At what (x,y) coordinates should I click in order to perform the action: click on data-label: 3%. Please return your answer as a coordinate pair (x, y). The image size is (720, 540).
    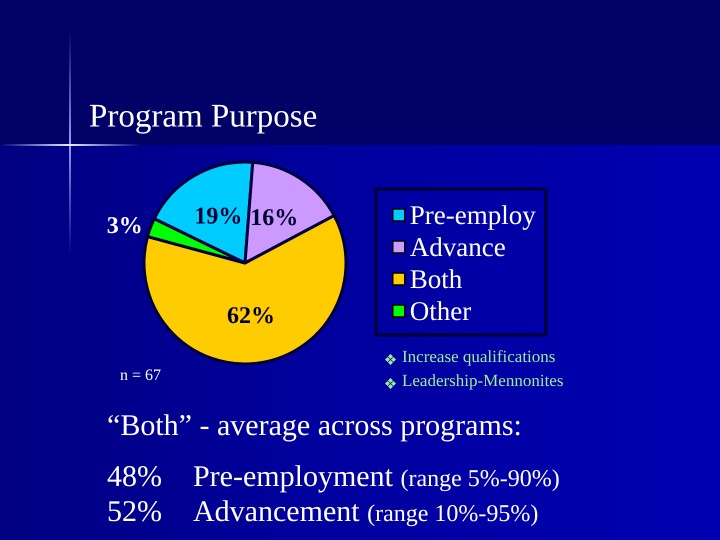
    Looking at the image, I should click on (124, 226).